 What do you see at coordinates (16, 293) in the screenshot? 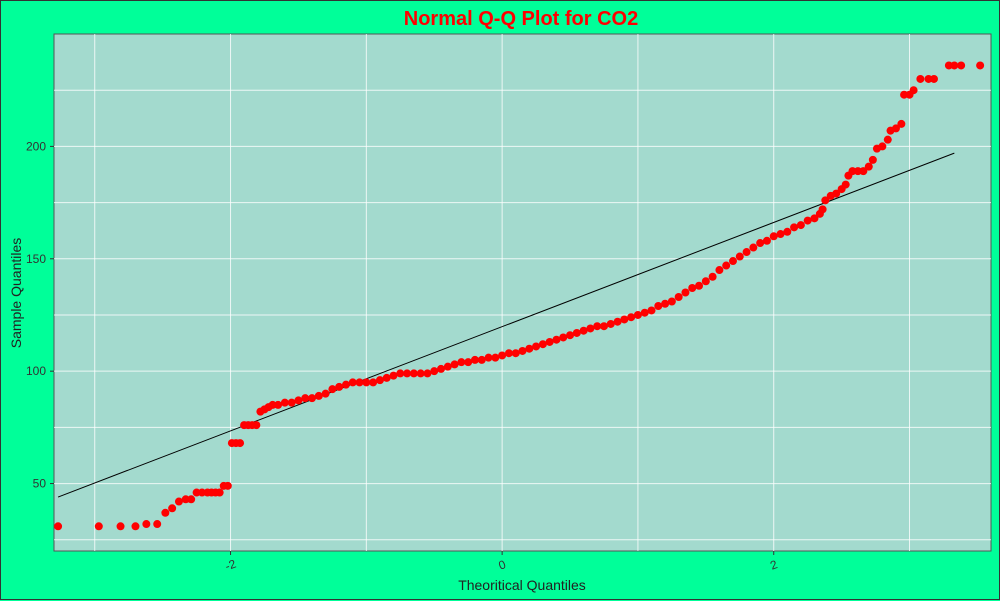
I see `y-axis-label: Sample Quantiles` at bounding box center [16, 293].